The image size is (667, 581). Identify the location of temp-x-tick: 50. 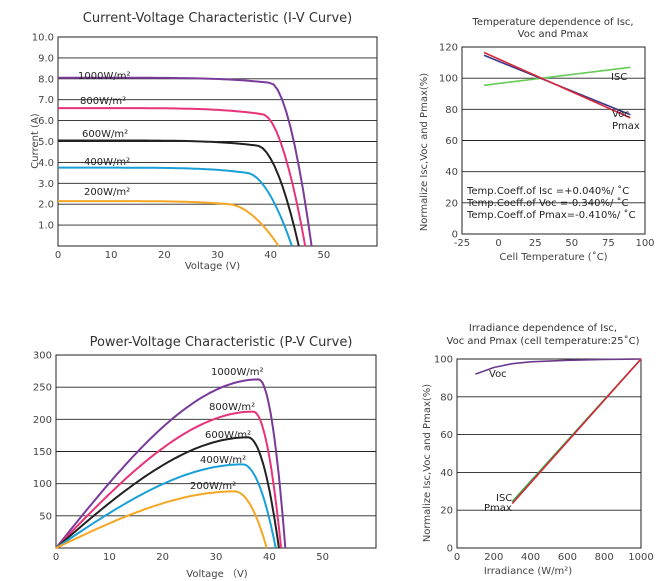
(571, 243).